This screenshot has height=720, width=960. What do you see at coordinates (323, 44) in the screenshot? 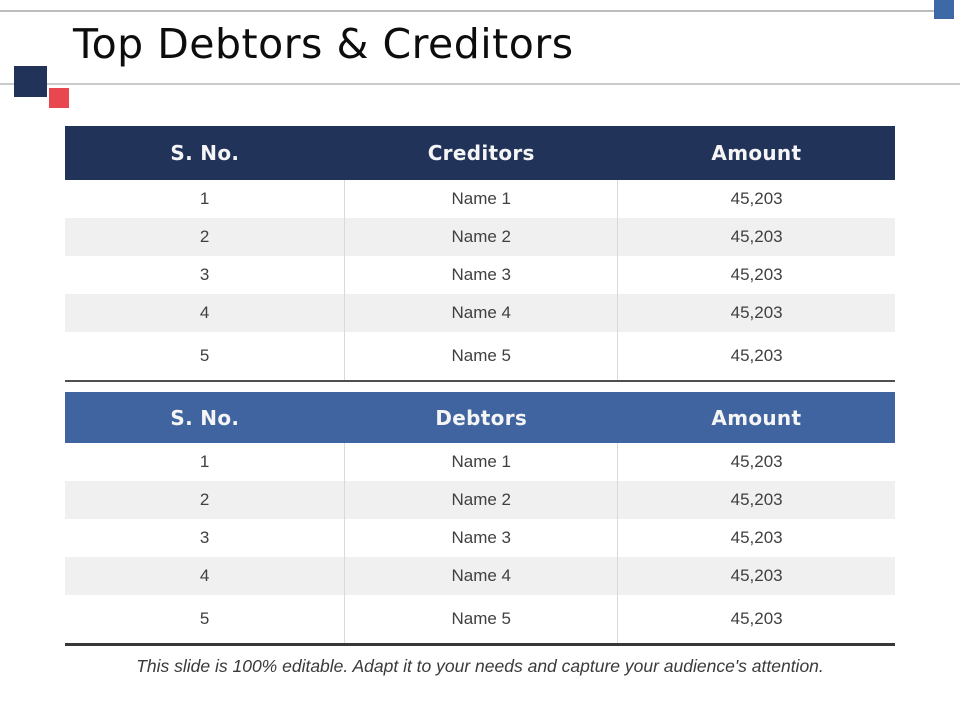
I see `page-title: Top Debtors & Creditors` at bounding box center [323, 44].